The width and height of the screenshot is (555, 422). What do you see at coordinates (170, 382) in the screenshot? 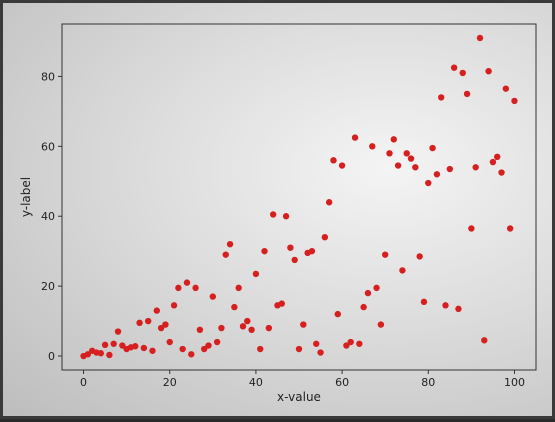
I see `x-tick-label: 20` at bounding box center [170, 382].